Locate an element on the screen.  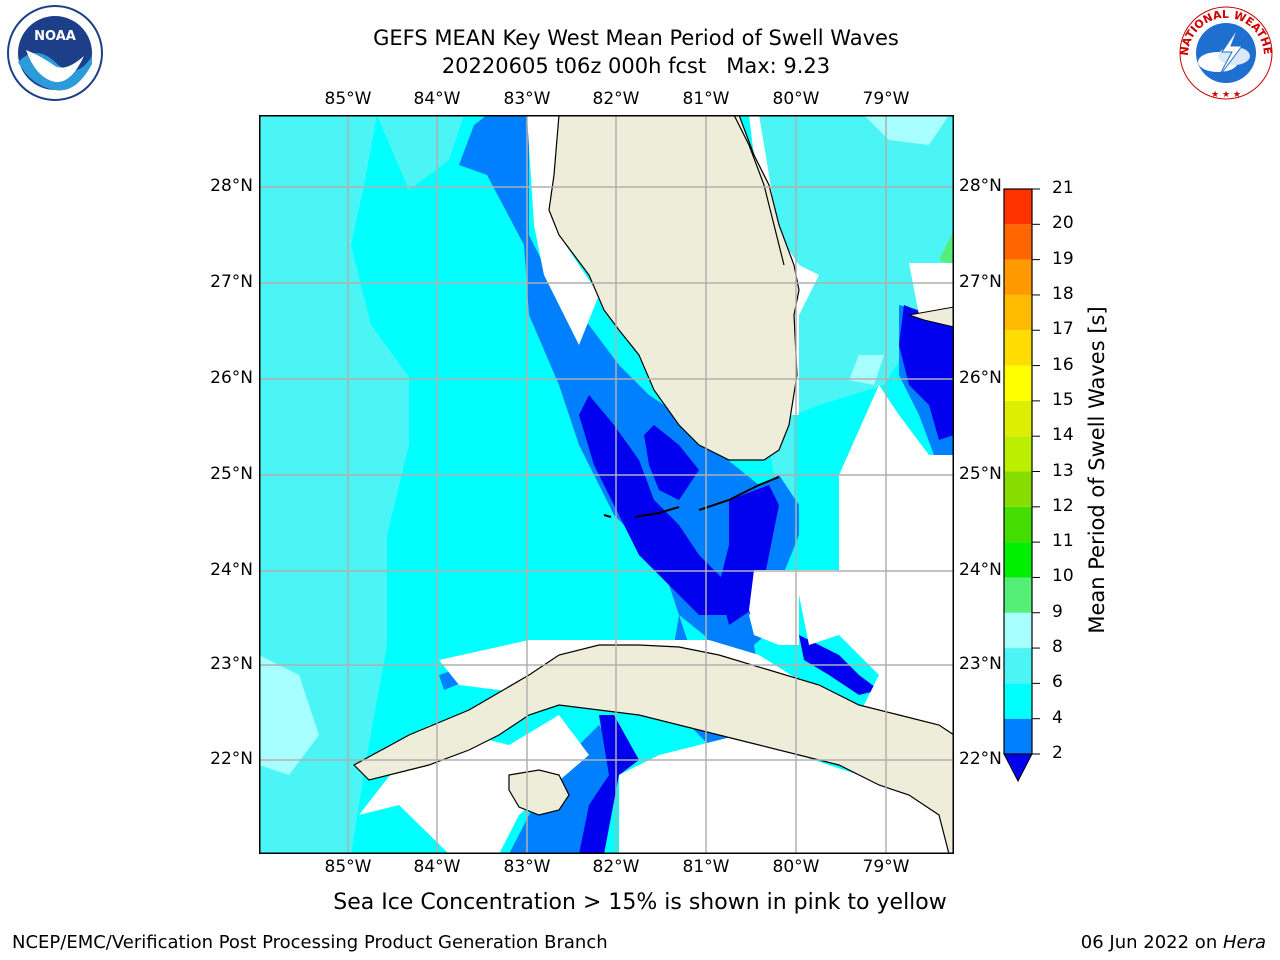
lon-tick-bottom: 79°W is located at coordinates (886, 867).